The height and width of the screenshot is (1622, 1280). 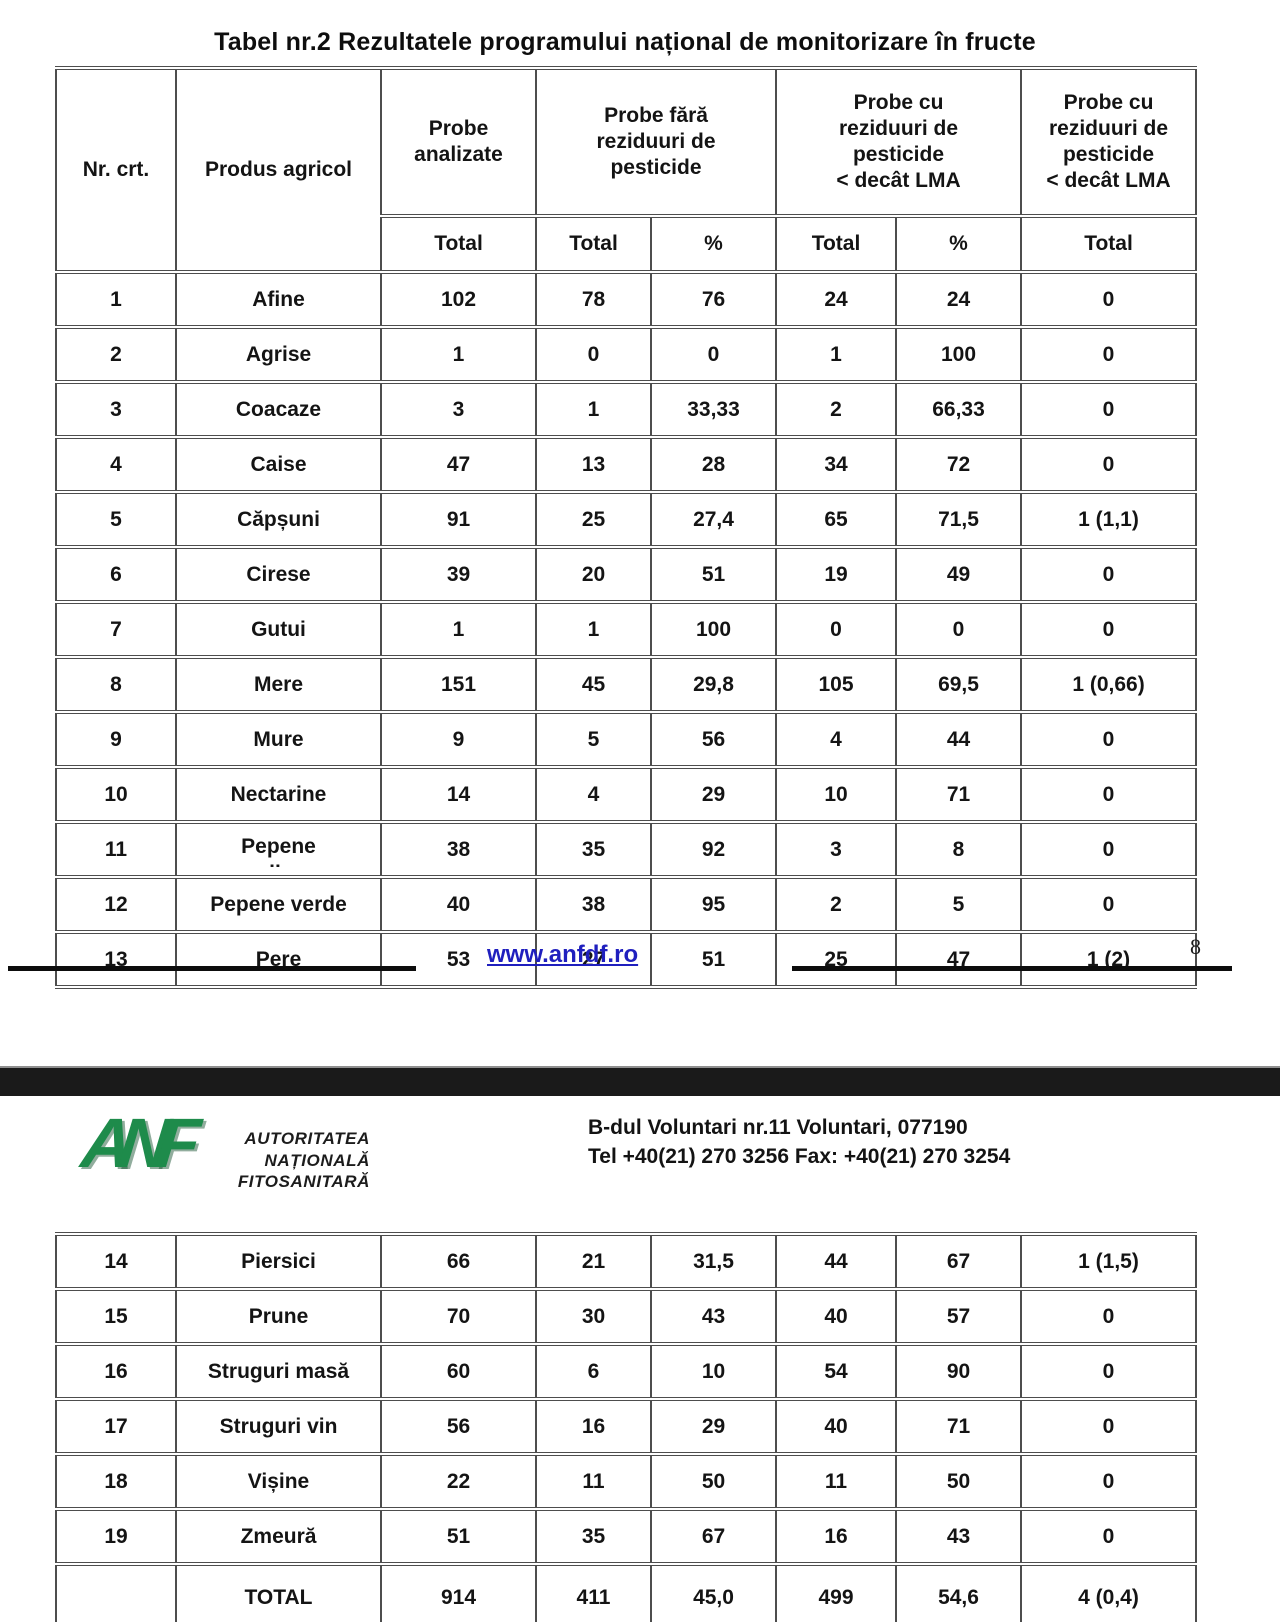 I want to click on value-cell-fara-total: 0, so click(x=593, y=354).